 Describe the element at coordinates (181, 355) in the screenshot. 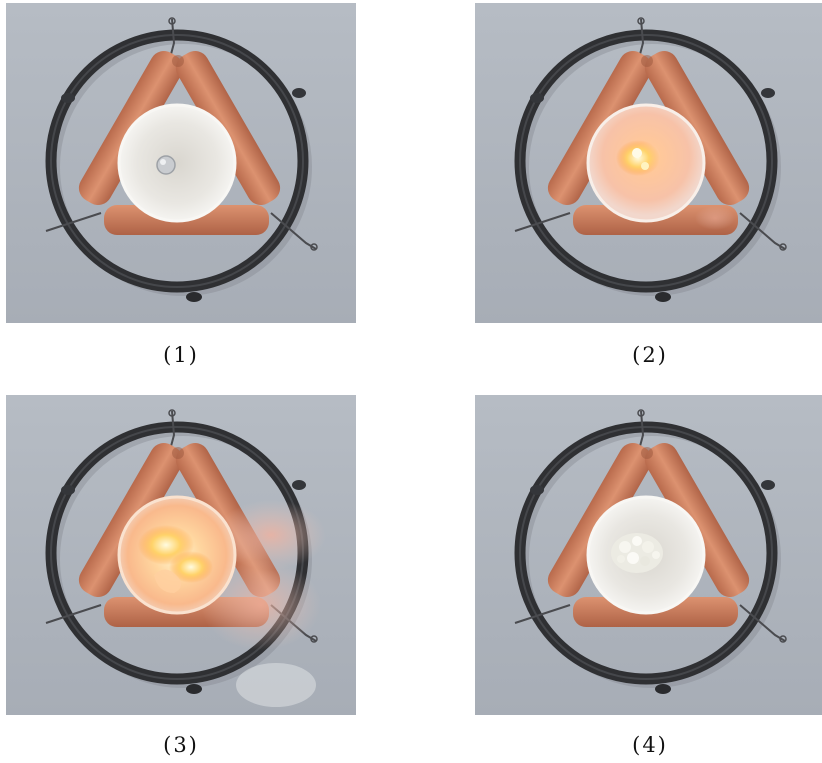

I see `caption-1: (1)` at that location.